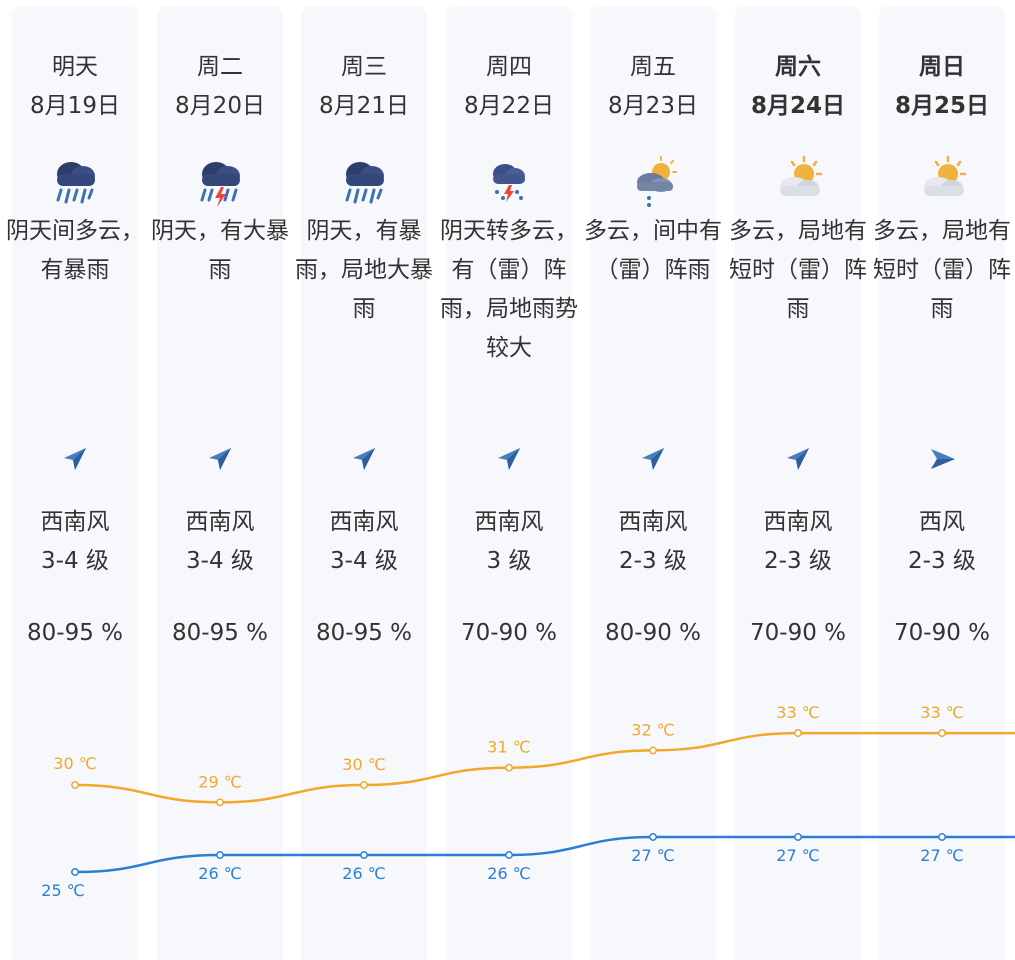 The image size is (1015, 960). Describe the element at coordinates (220, 182) in the screenshot. I see `thunderstorm-rain-icon` at that location.